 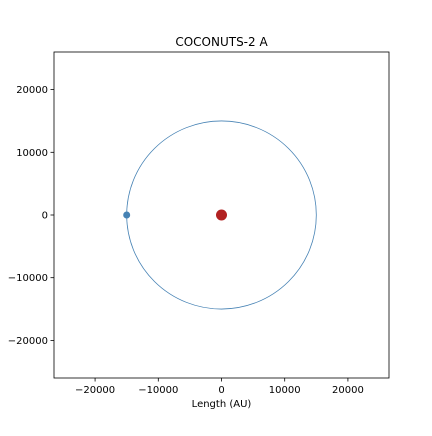 I want to click on x-axis-label: Length (AU), so click(x=222, y=404).